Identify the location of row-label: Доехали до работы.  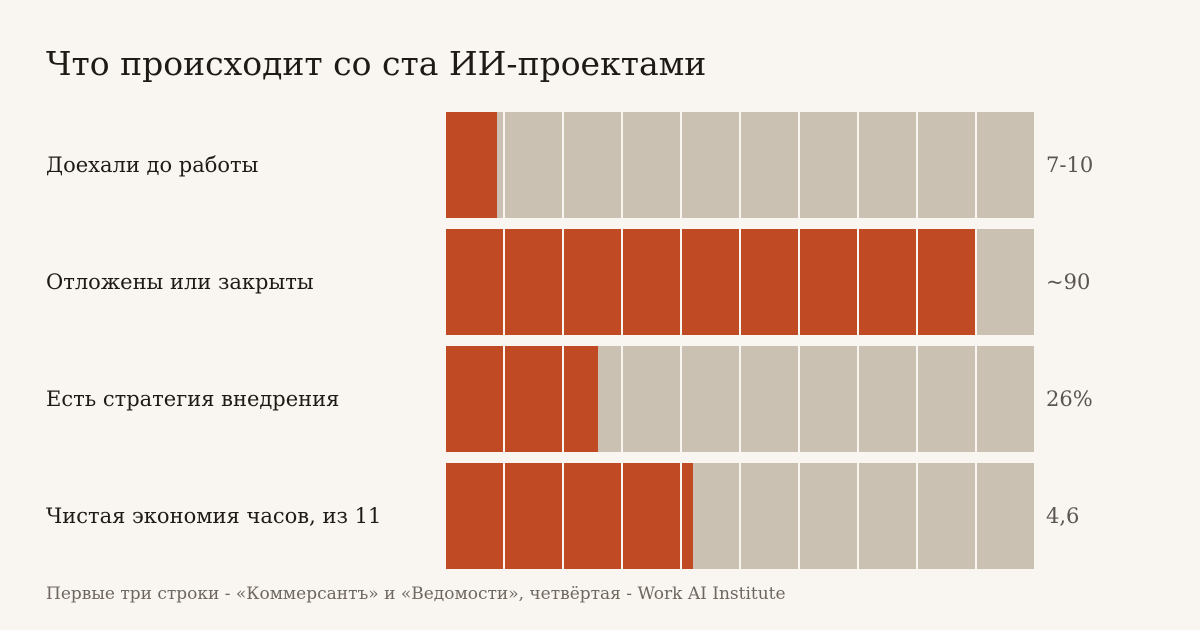
(152, 165).